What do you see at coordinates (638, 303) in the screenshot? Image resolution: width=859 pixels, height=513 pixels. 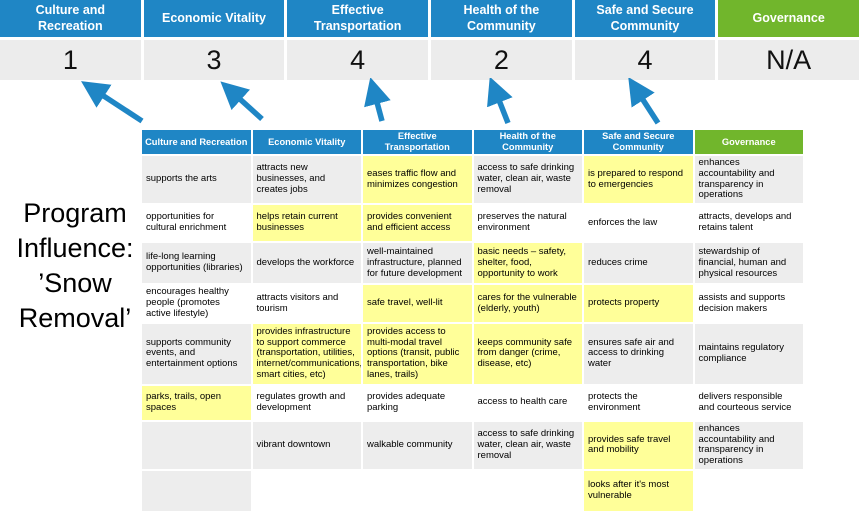 I see `matrix-cell: protects property` at bounding box center [638, 303].